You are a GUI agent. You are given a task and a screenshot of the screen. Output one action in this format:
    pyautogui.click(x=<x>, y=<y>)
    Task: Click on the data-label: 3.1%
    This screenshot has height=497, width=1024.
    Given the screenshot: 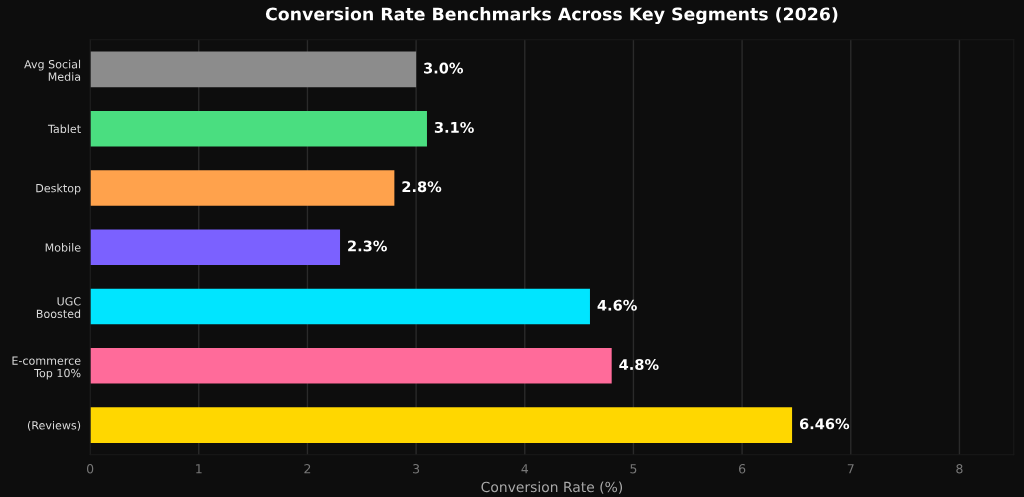 What is the action you would take?
    pyautogui.click(x=454, y=127)
    